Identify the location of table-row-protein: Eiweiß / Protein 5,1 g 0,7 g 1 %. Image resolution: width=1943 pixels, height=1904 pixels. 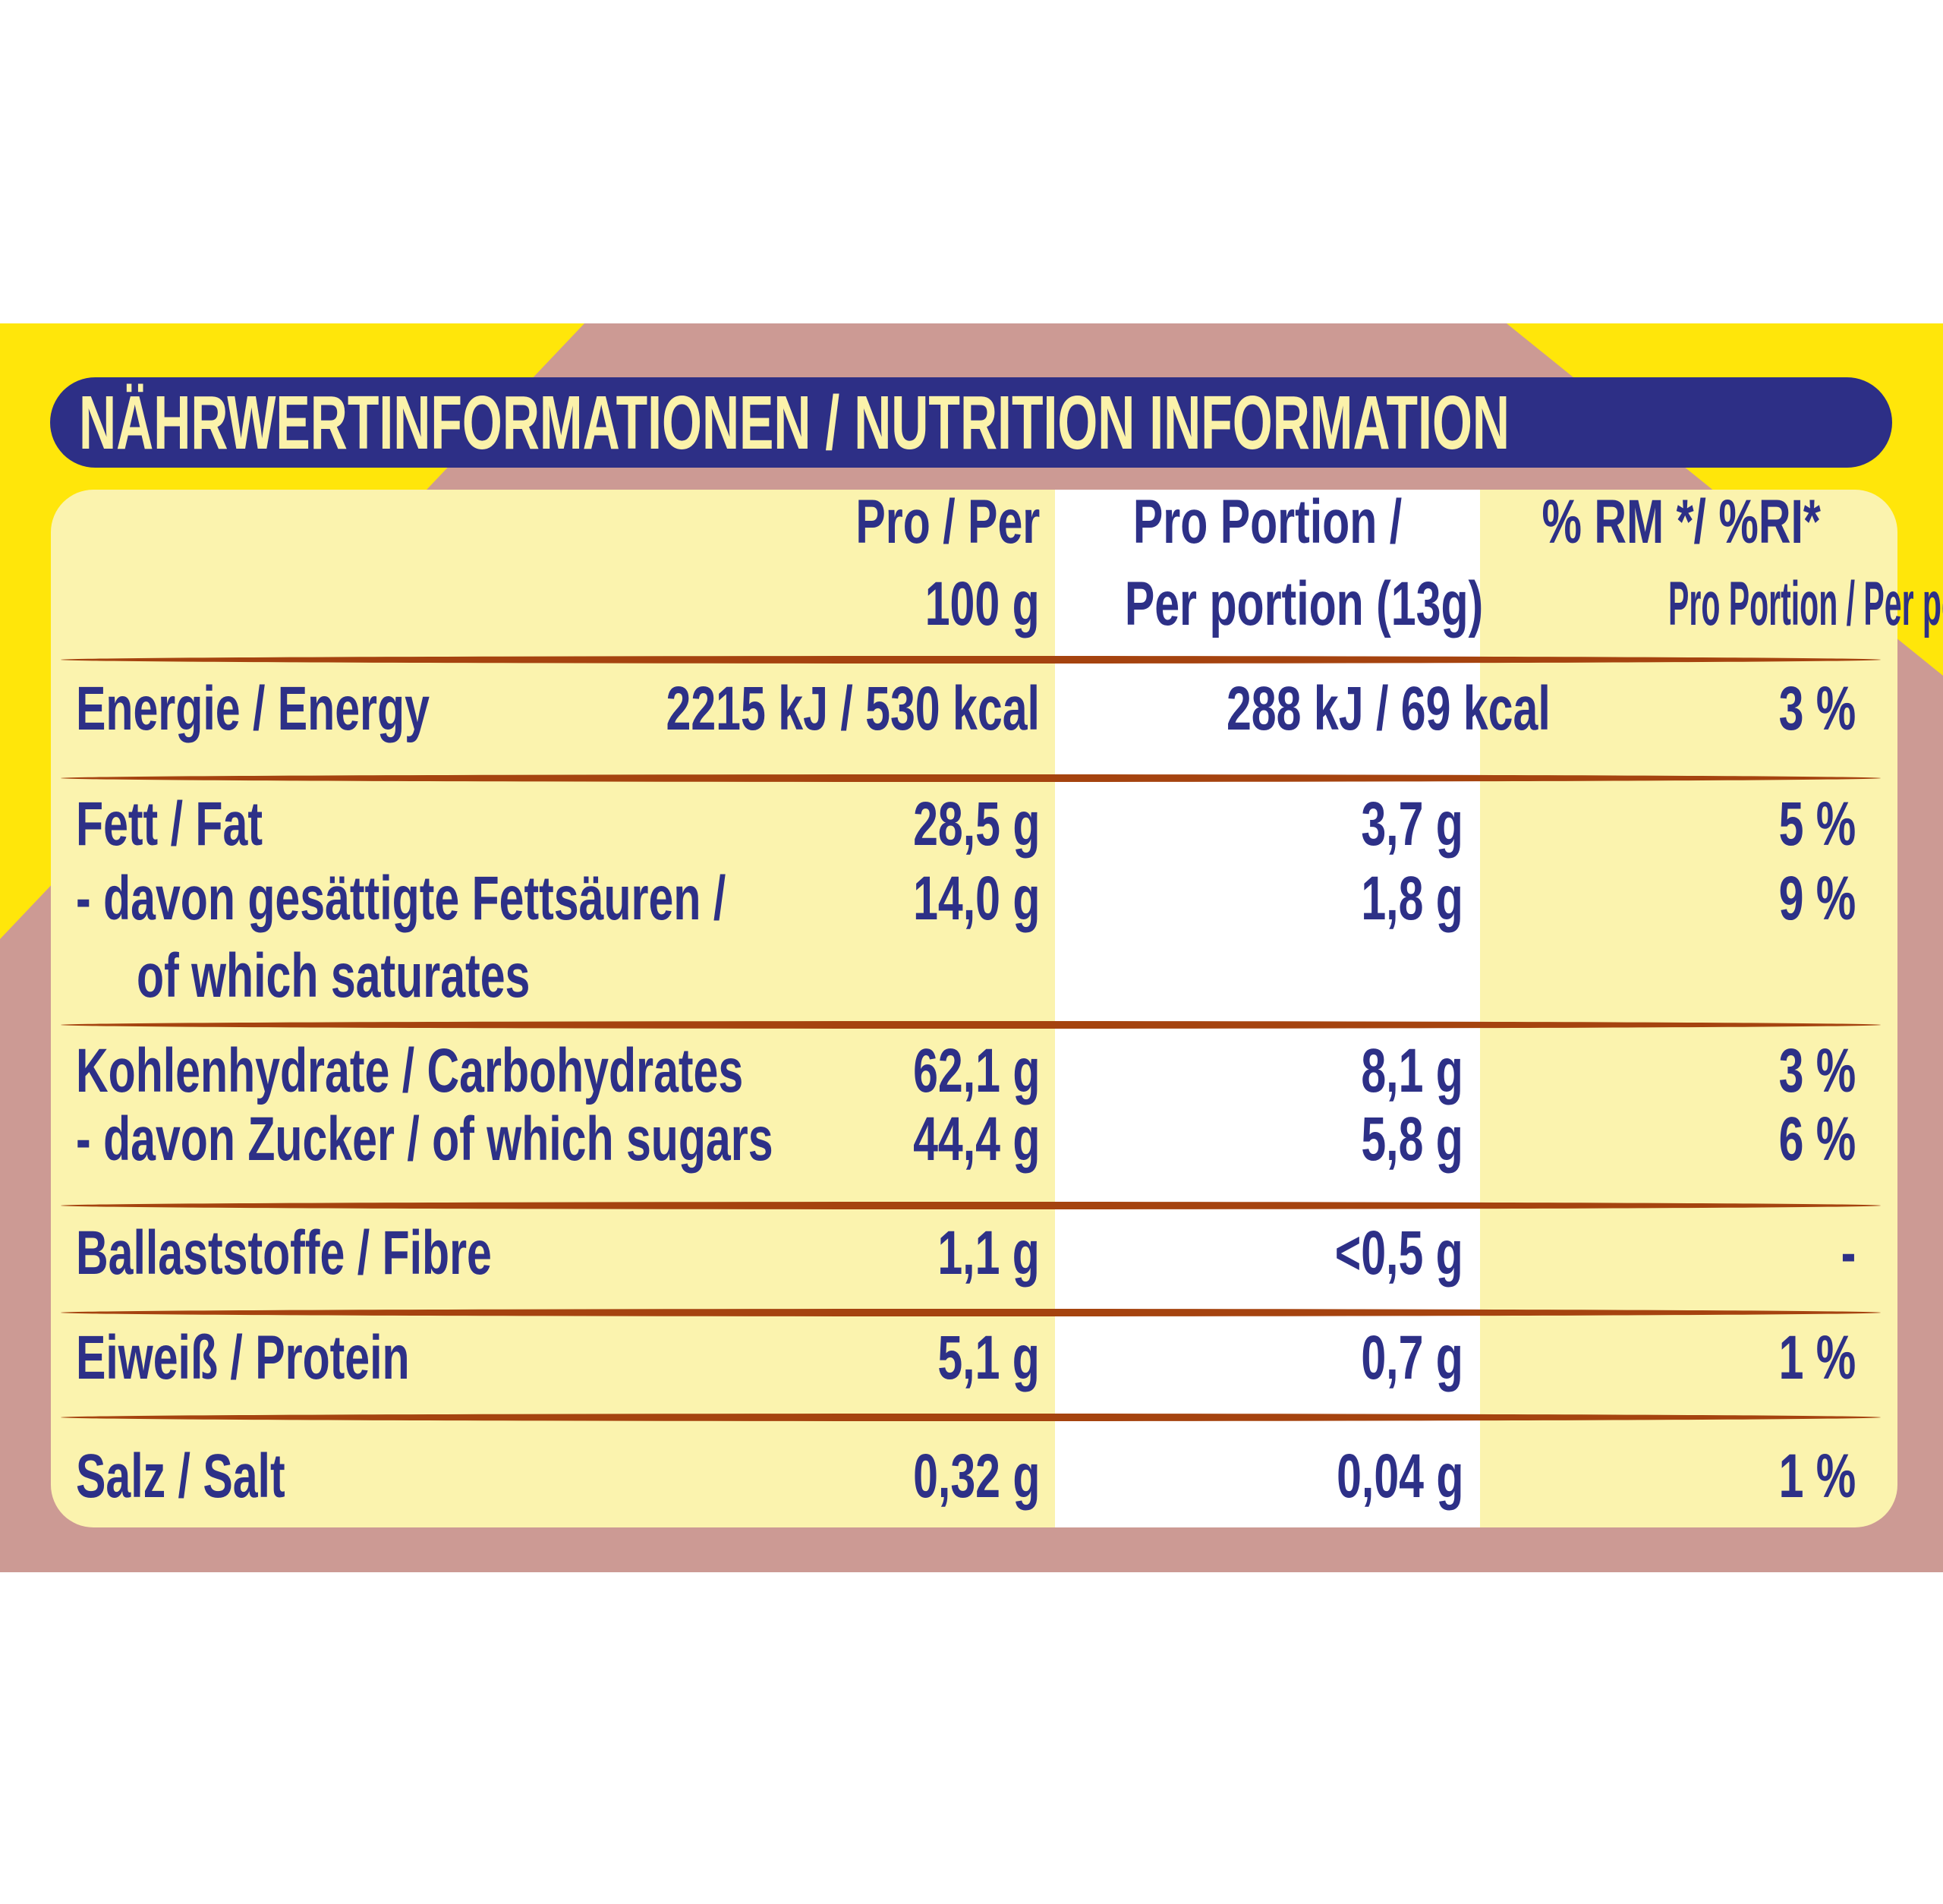
(971, 1358).